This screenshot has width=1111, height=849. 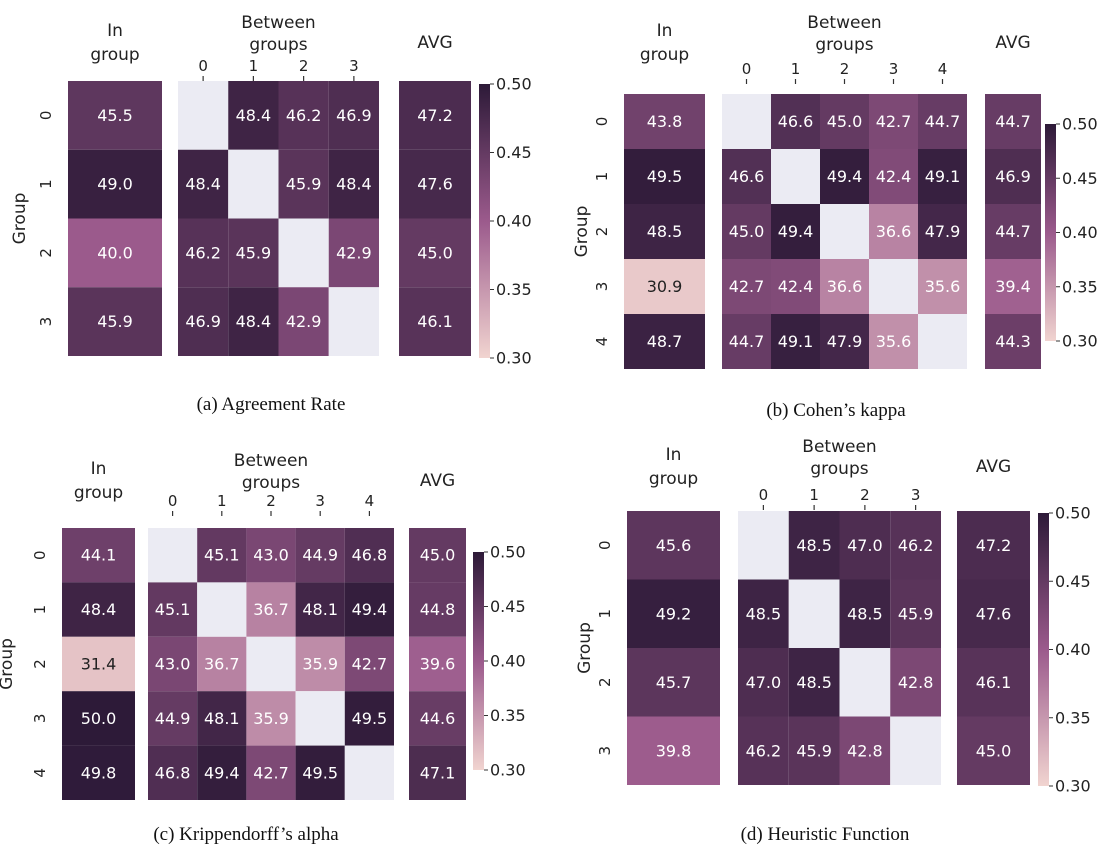 What do you see at coordinates (894, 341) in the screenshot?
I see `between-cell-label: 35.6` at bounding box center [894, 341].